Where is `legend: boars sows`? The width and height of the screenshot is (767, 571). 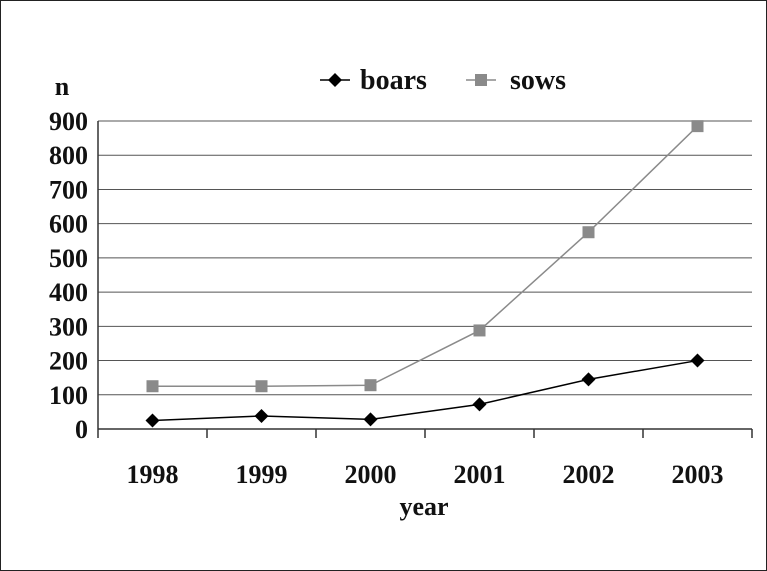 legend: boars sows is located at coordinates (443, 80).